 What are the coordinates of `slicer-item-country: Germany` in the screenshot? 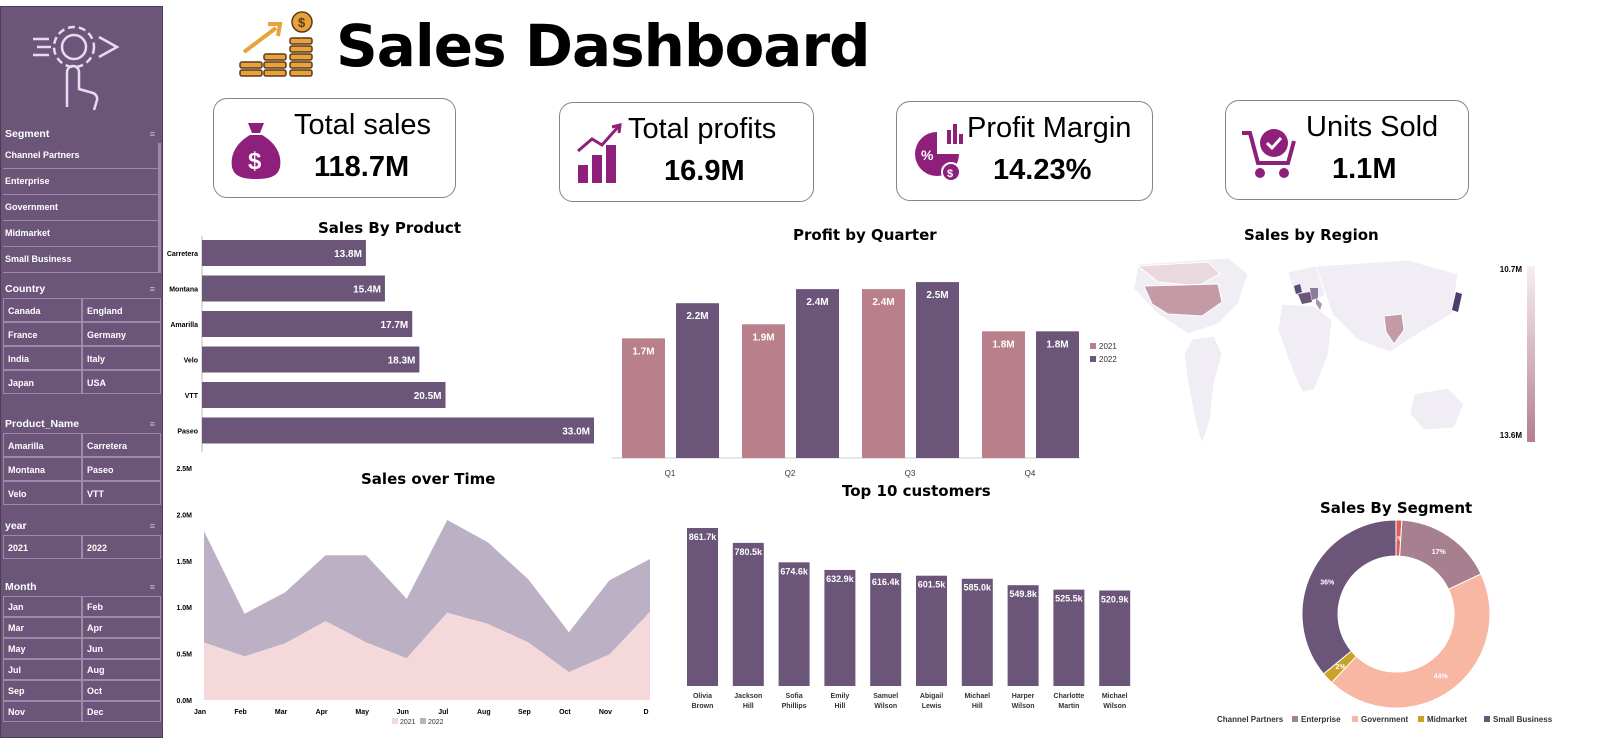 It's located at (121, 334).